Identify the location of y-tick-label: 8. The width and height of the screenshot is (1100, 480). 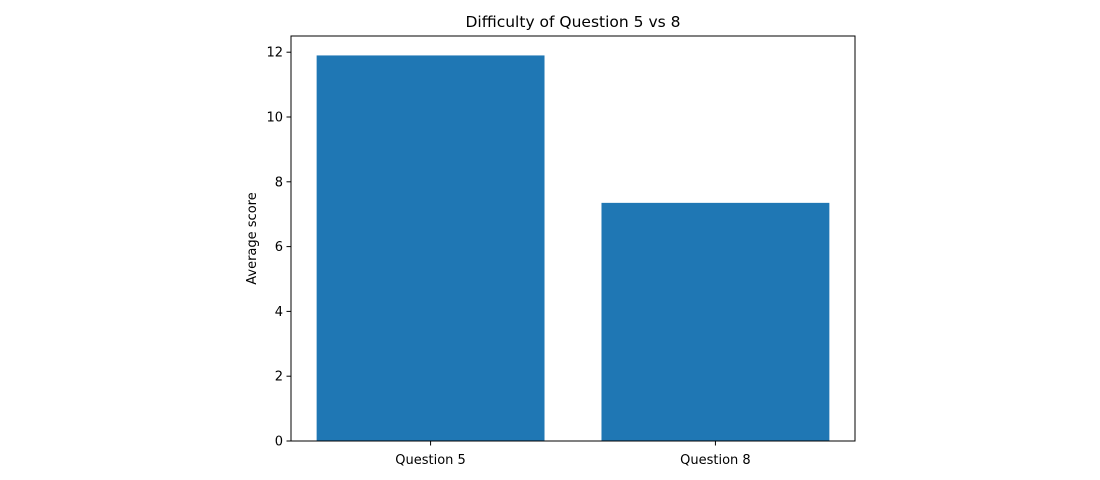
(279, 182).